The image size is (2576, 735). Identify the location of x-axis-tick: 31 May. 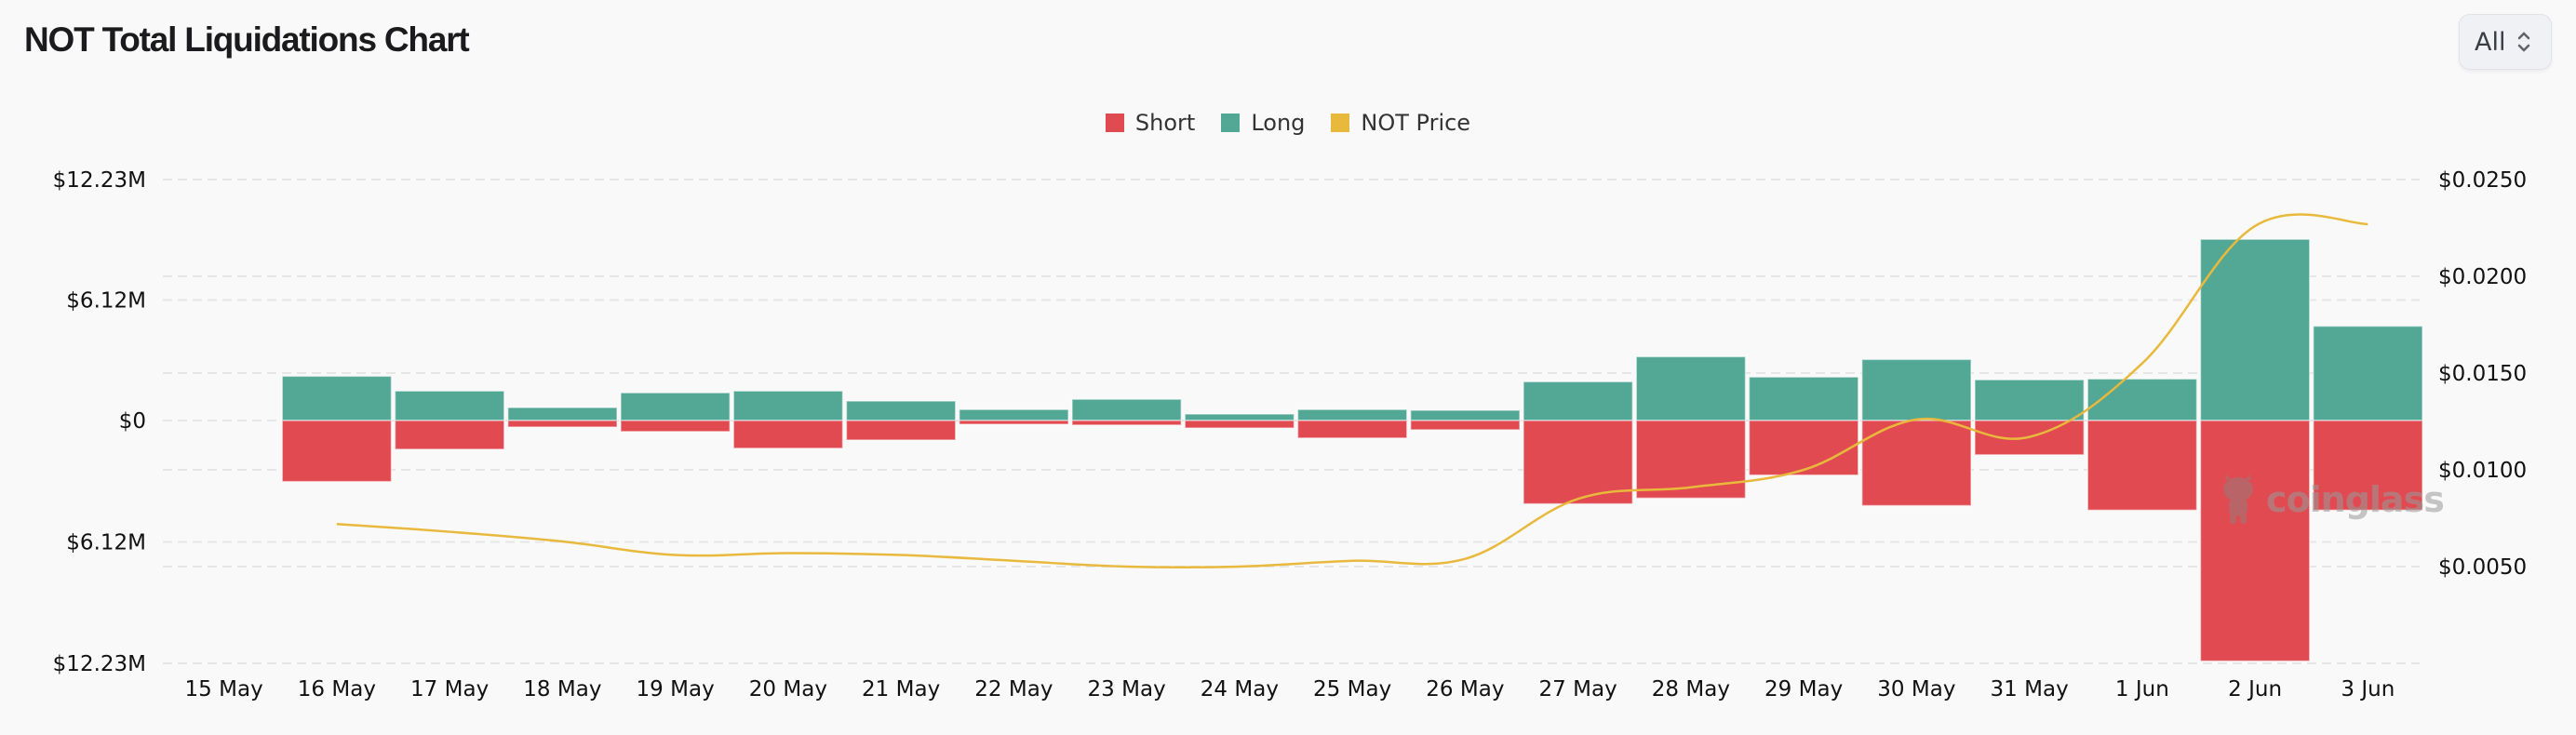
(2030, 690).